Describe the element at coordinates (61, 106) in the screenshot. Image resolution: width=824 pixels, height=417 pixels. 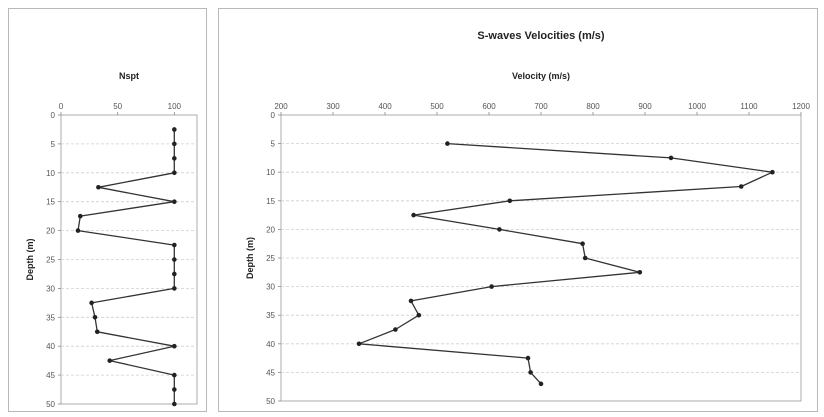
I see `x-tick-label: 0` at that location.